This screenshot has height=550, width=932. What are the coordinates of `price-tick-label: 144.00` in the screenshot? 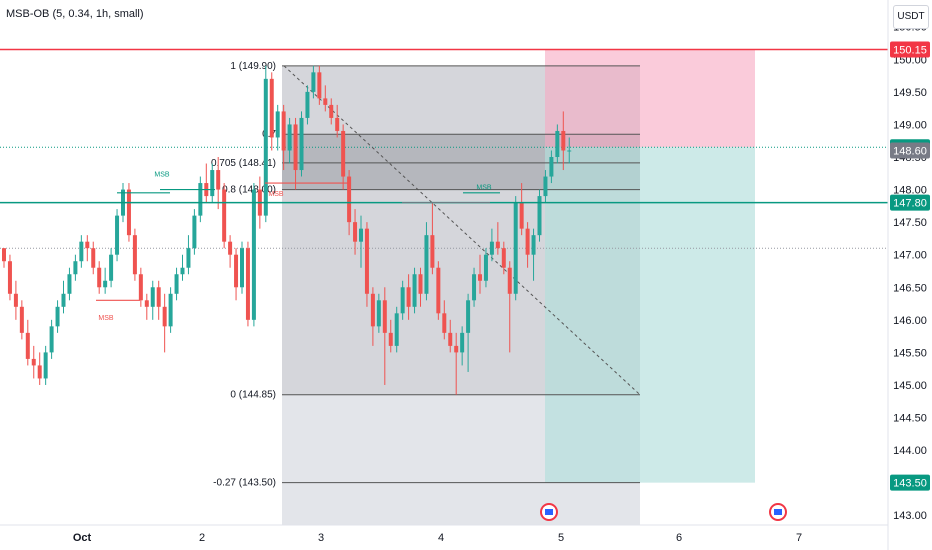 It's located at (910, 451).